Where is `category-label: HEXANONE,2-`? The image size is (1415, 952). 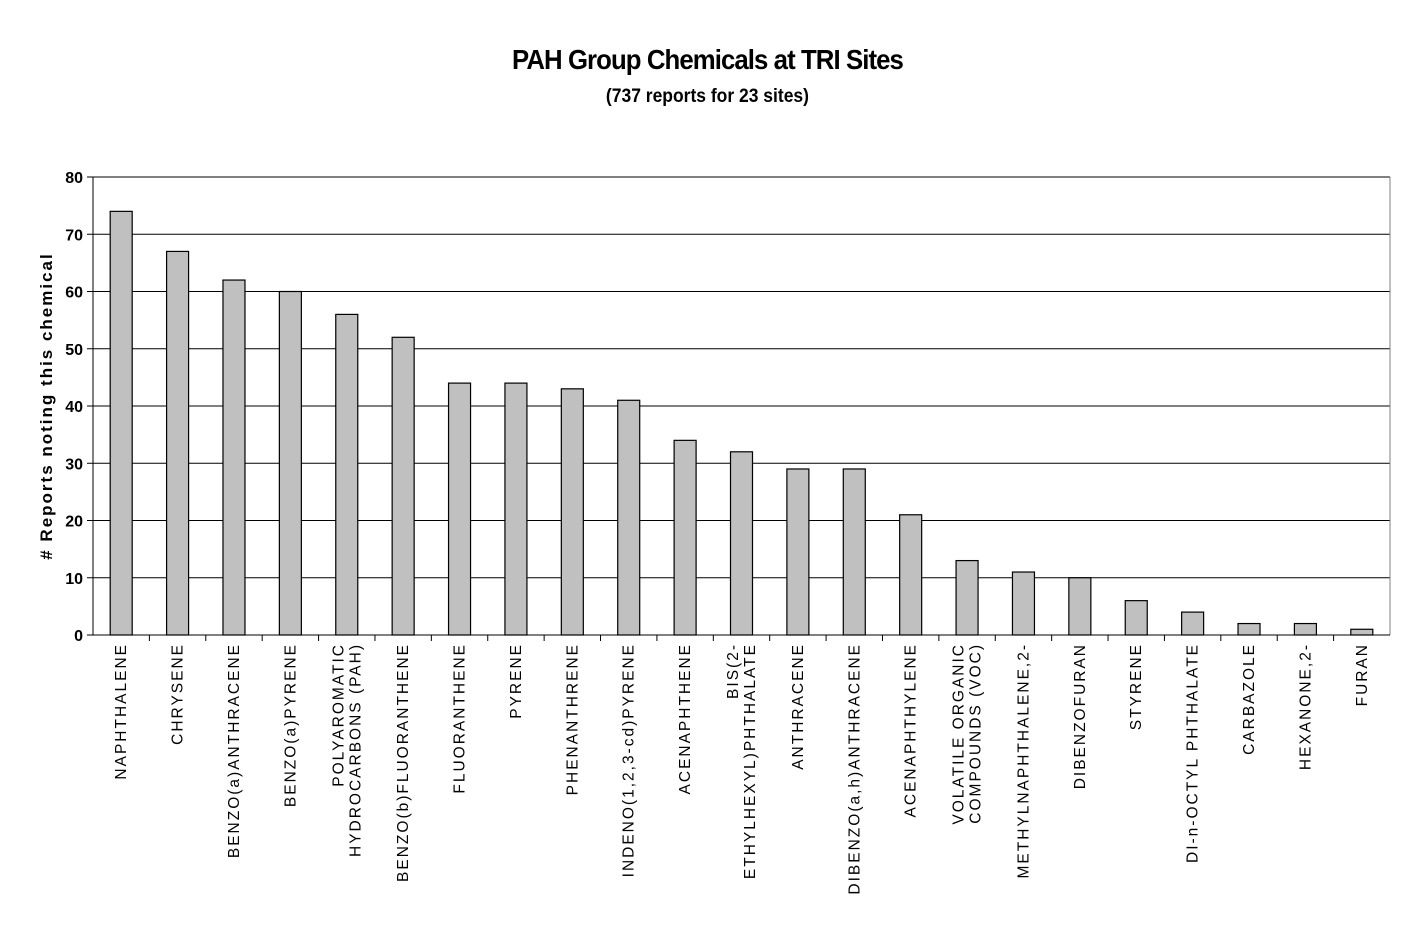
category-label: HEXANONE,2- is located at coordinates (1305, 706).